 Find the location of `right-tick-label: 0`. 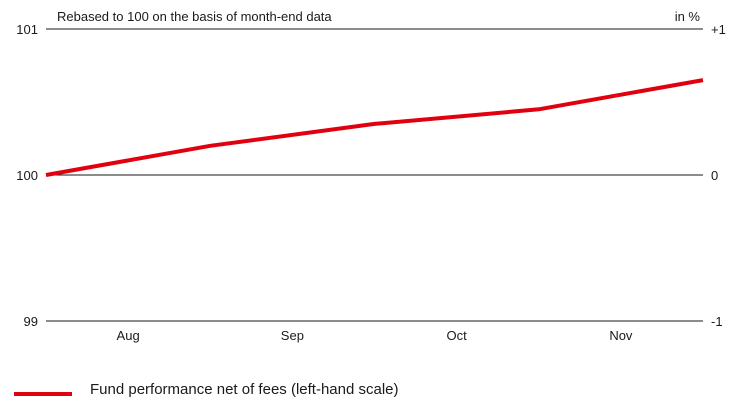

right-tick-label: 0 is located at coordinates (714, 175).